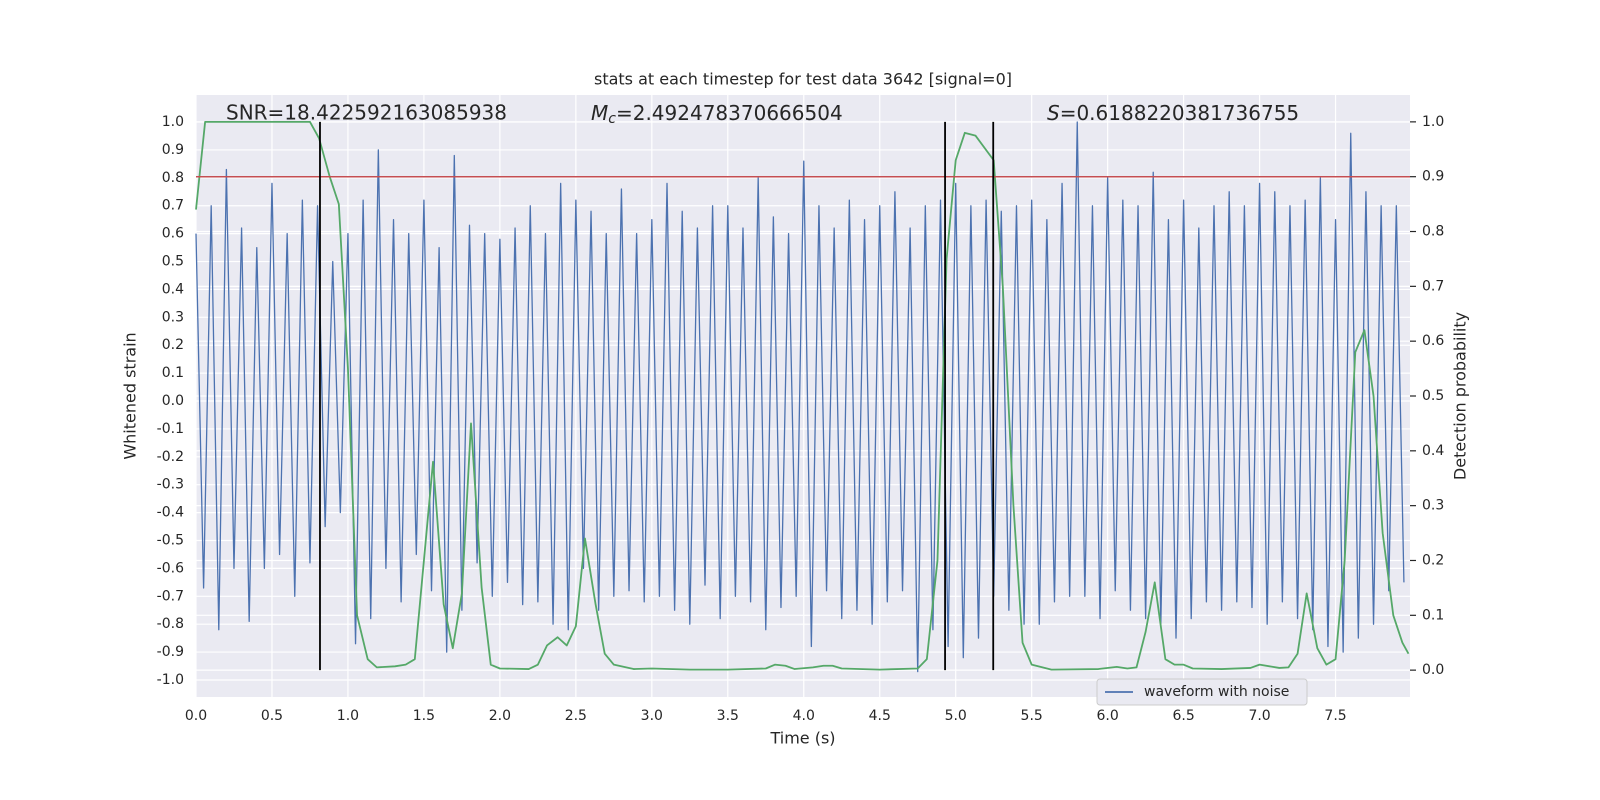 Image resolution: width=1600 pixels, height=800 pixels. Describe the element at coordinates (173, 150) in the screenshot. I see `y-tick-label: 0.9` at that location.